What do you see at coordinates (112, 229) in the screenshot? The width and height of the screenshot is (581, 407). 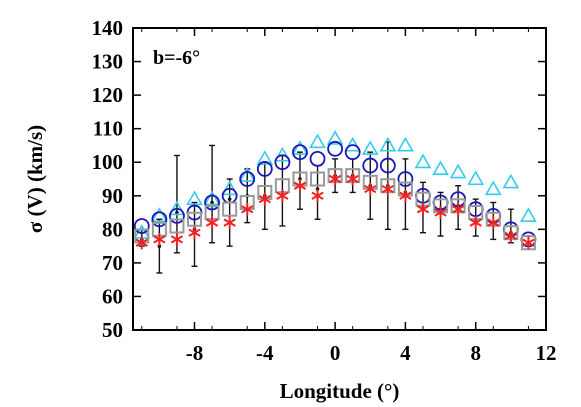 I see `y-tick-label: 80` at bounding box center [112, 229].